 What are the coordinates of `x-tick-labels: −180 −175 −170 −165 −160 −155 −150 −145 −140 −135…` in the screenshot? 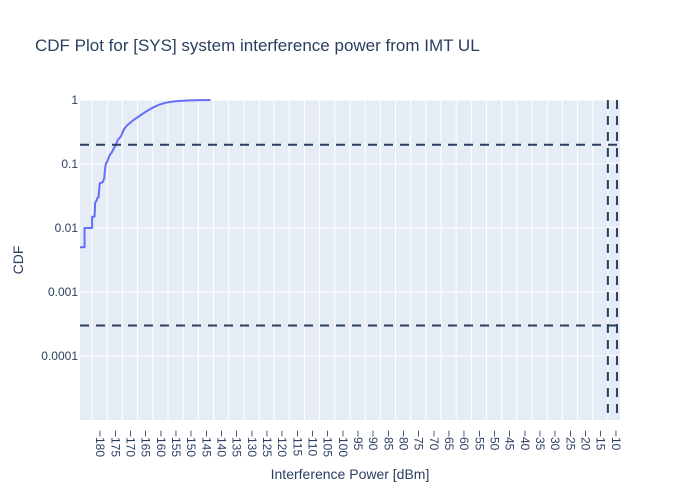 It's located at (358, 443).